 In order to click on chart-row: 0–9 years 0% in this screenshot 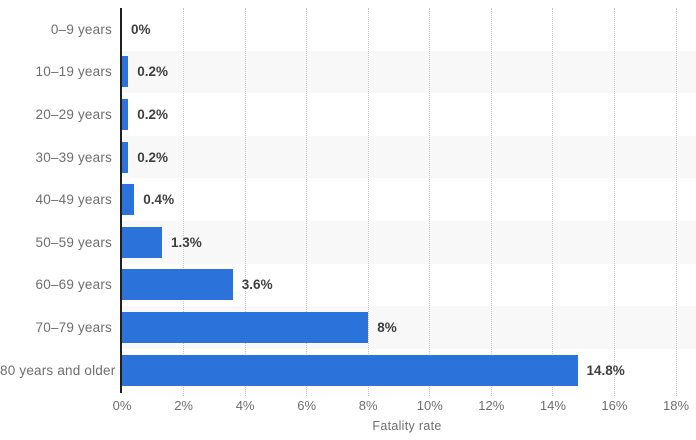, I will do `click(348, 29)`.